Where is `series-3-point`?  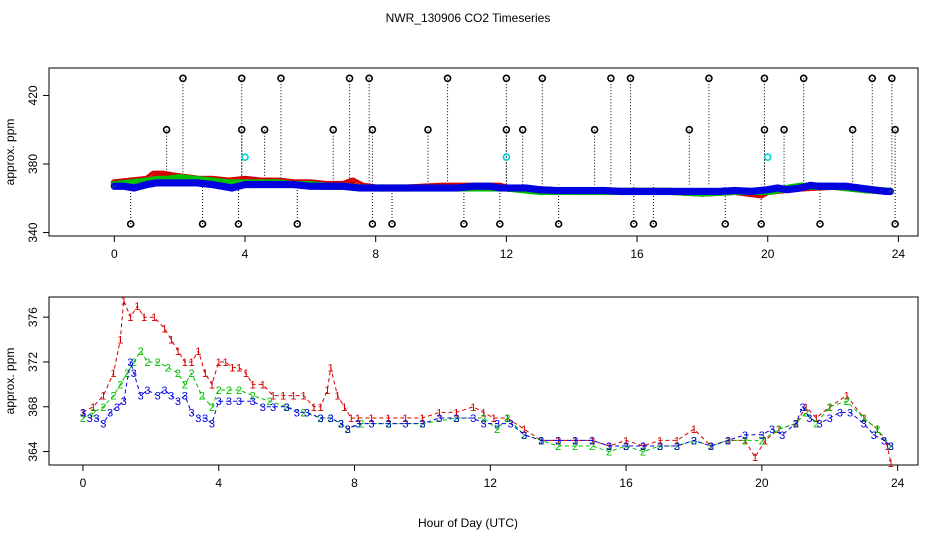 series-3-point is located at coordinates (890, 191).